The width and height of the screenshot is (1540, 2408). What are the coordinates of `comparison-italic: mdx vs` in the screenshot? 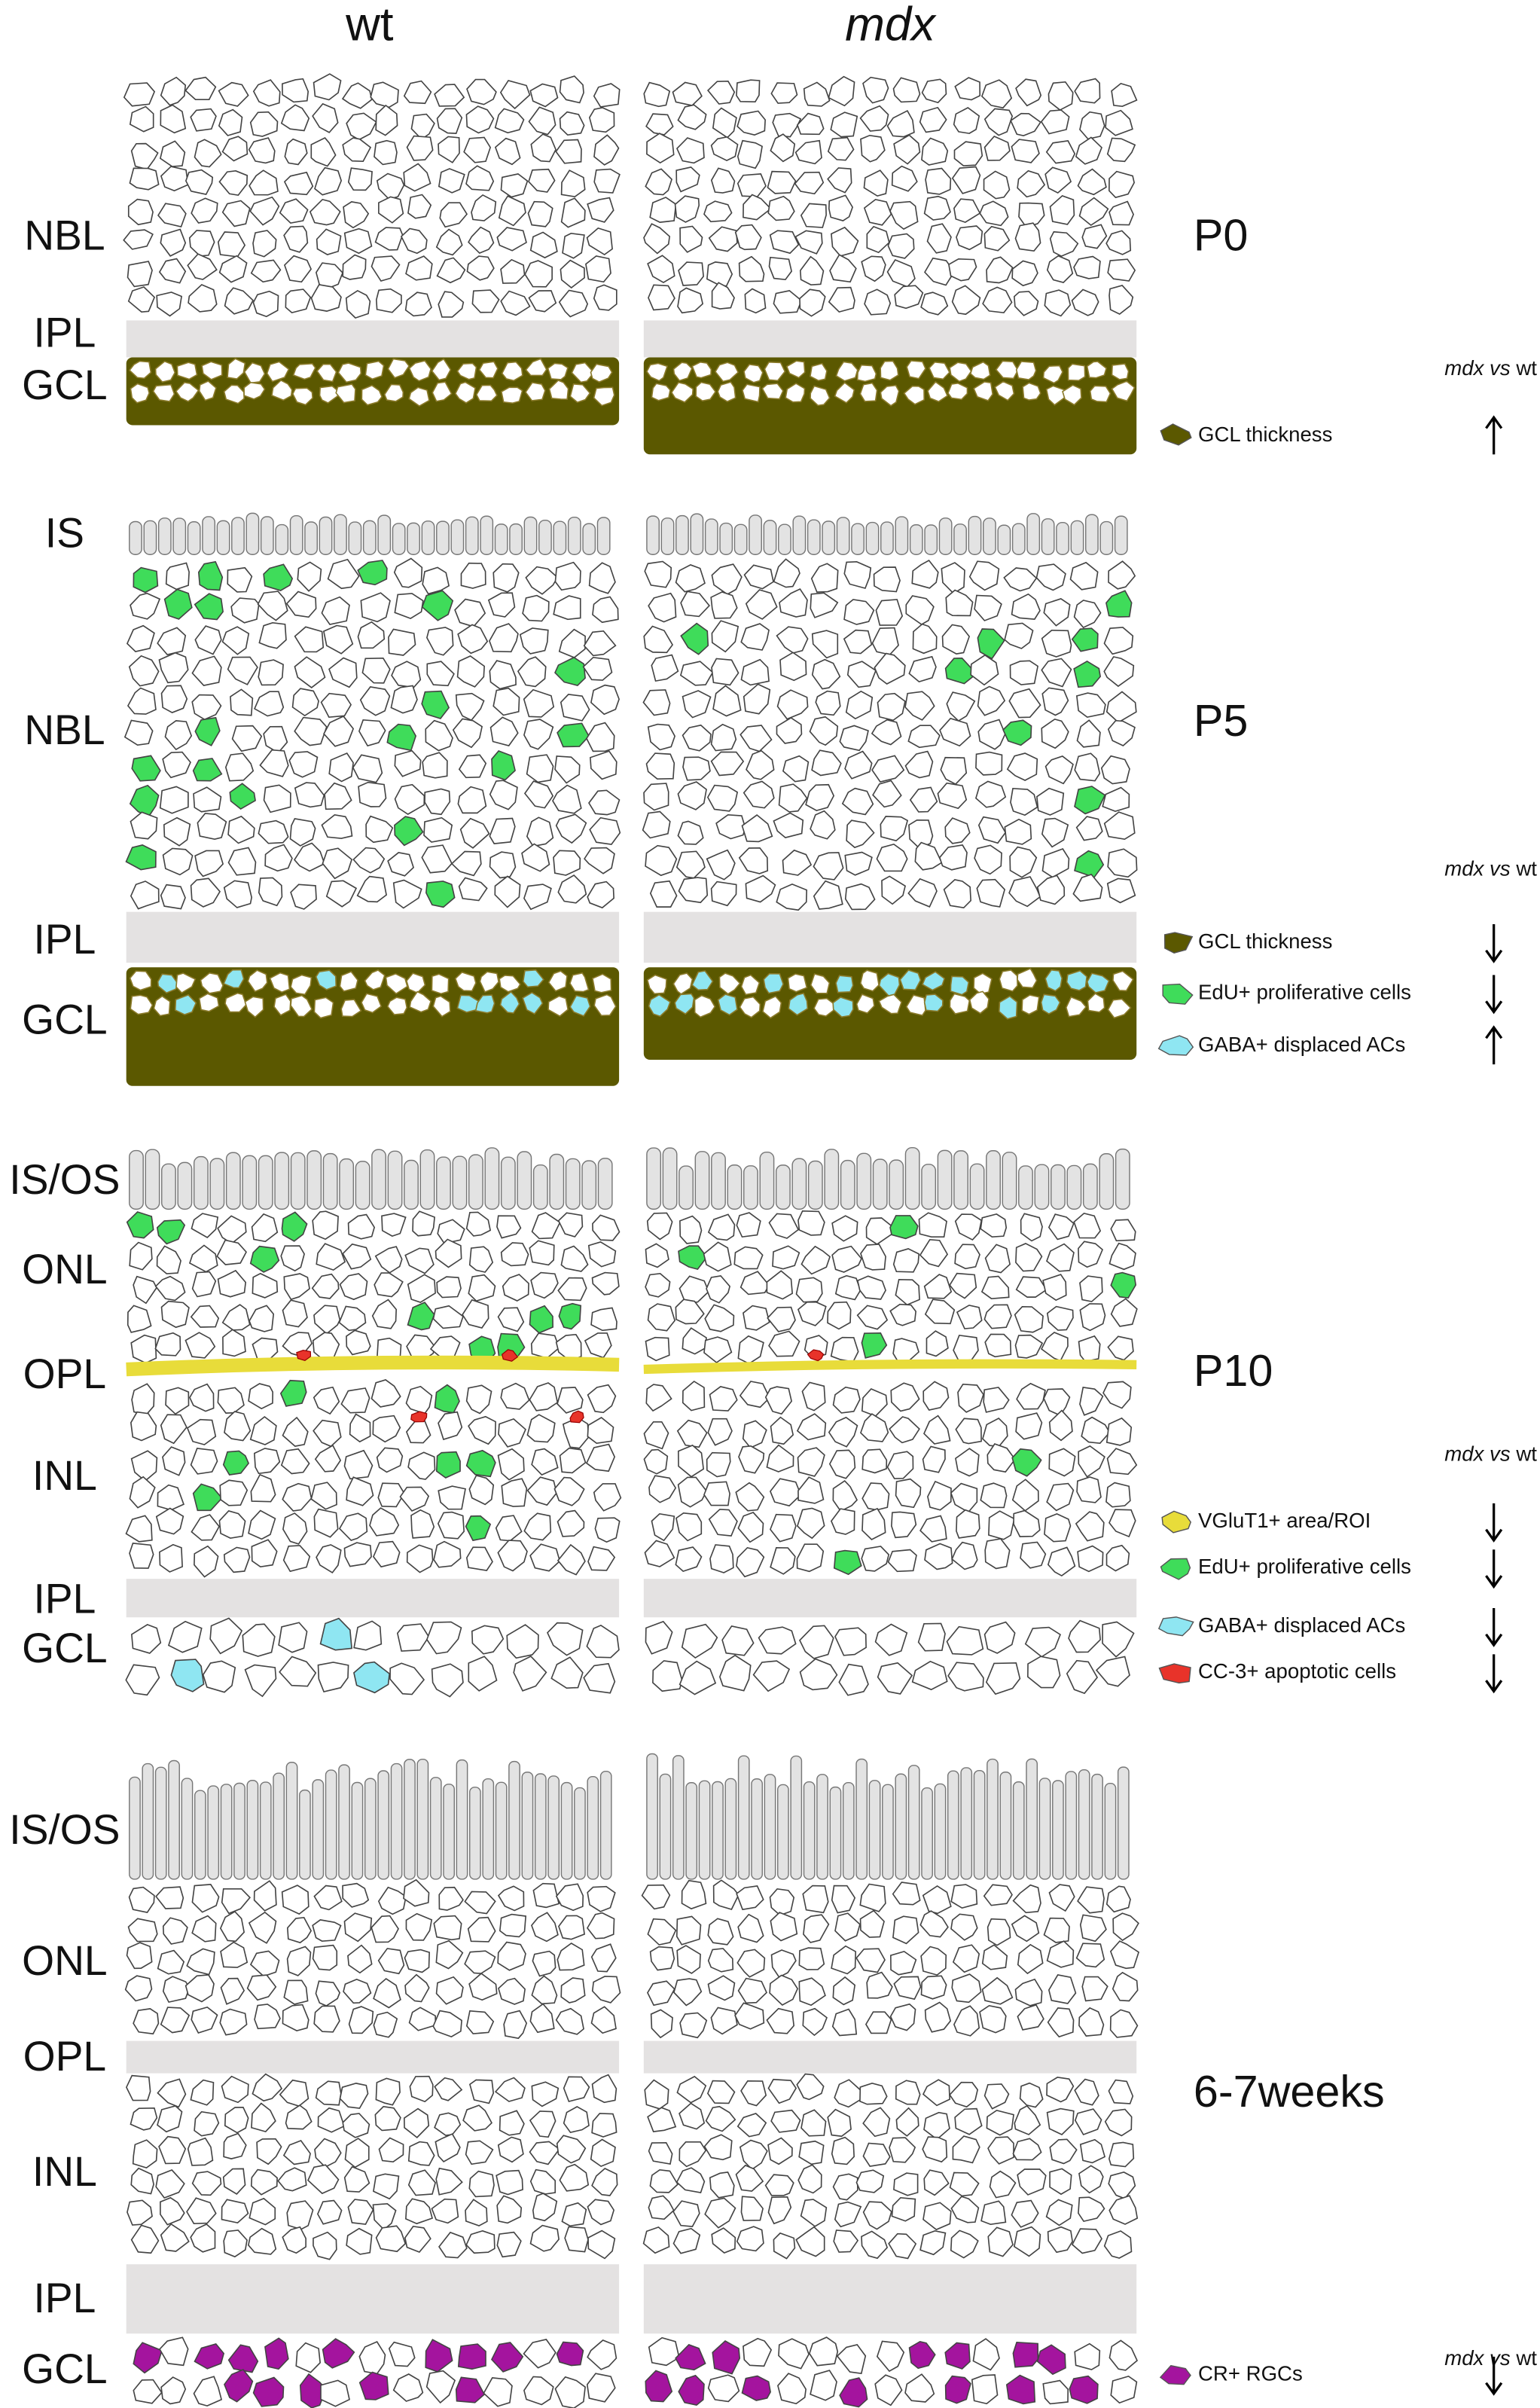 It's located at (1477, 1454).